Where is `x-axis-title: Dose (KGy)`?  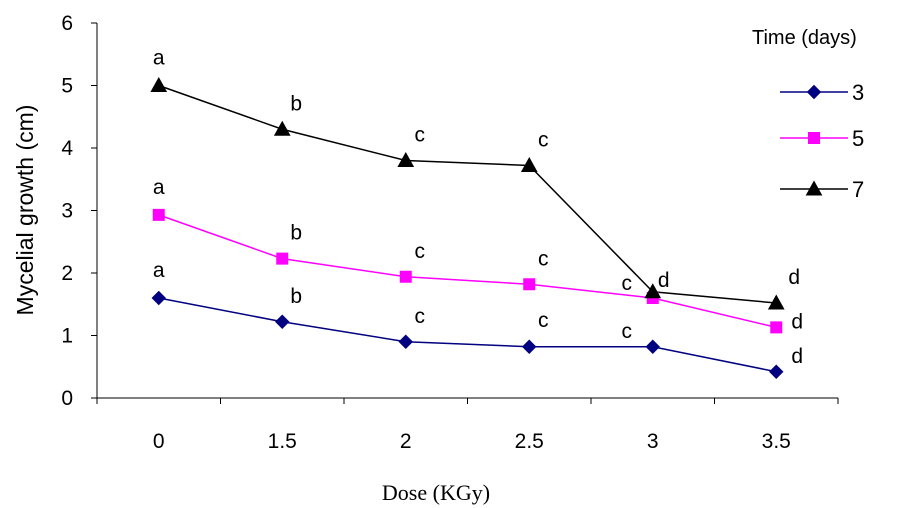 x-axis-title: Dose (KGy) is located at coordinates (436, 492).